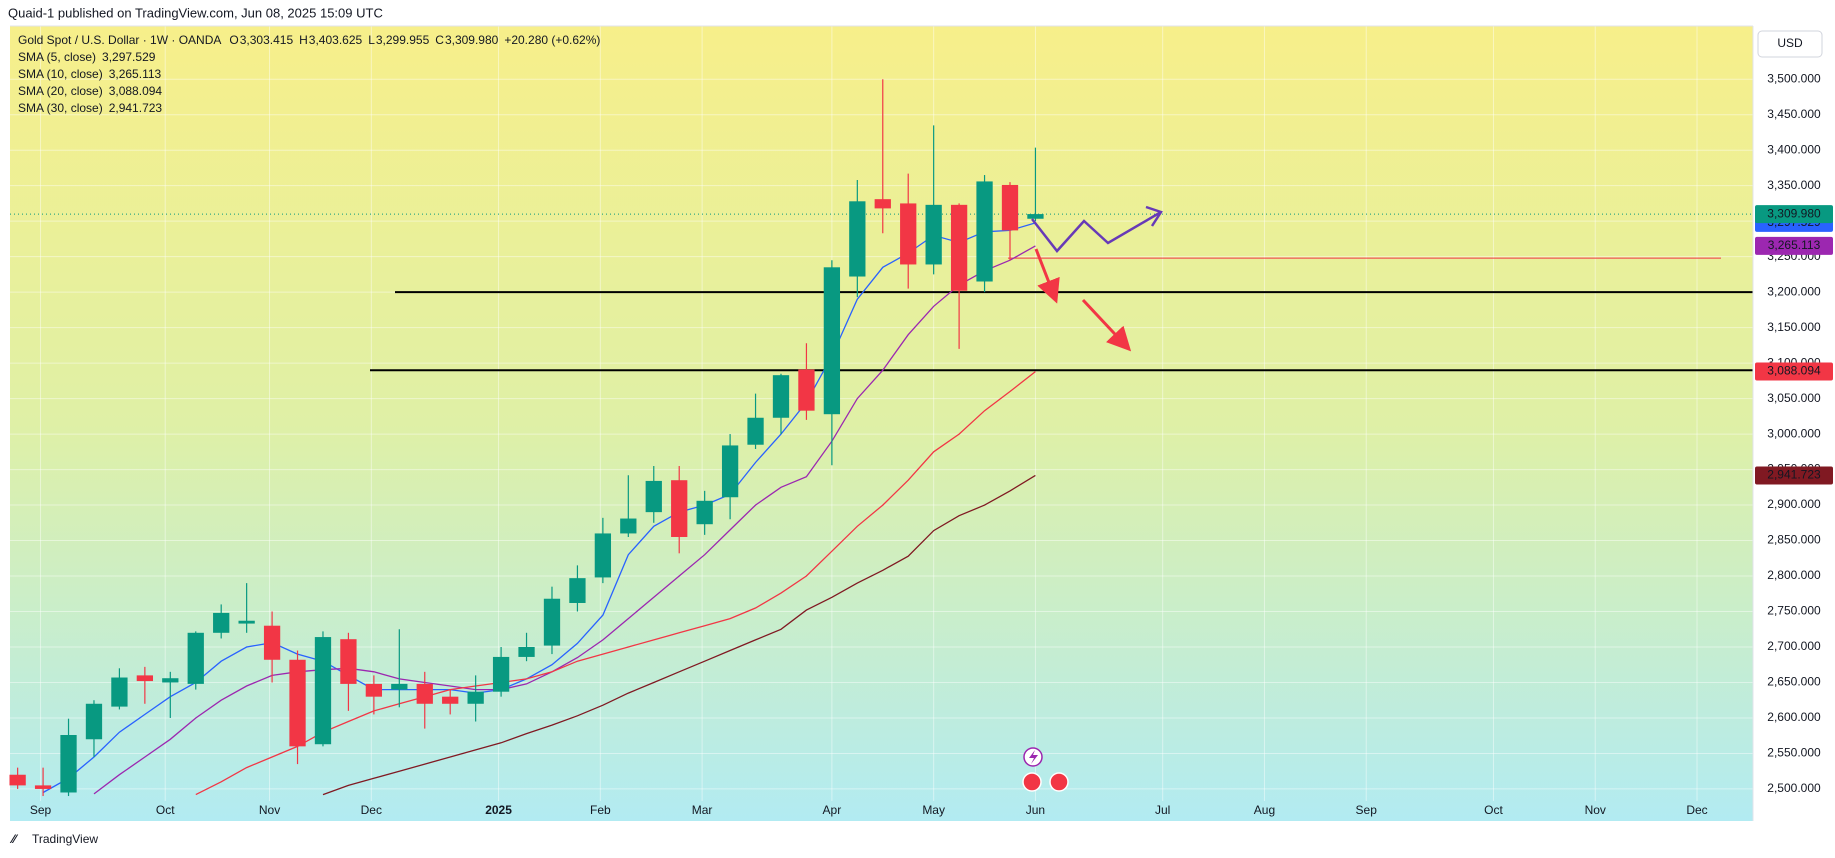 The height and width of the screenshot is (858, 1835). What do you see at coordinates (1696, 810) in the screenshot?
I see `x-tick-label: Dec` at bounding box center [1696, 810].